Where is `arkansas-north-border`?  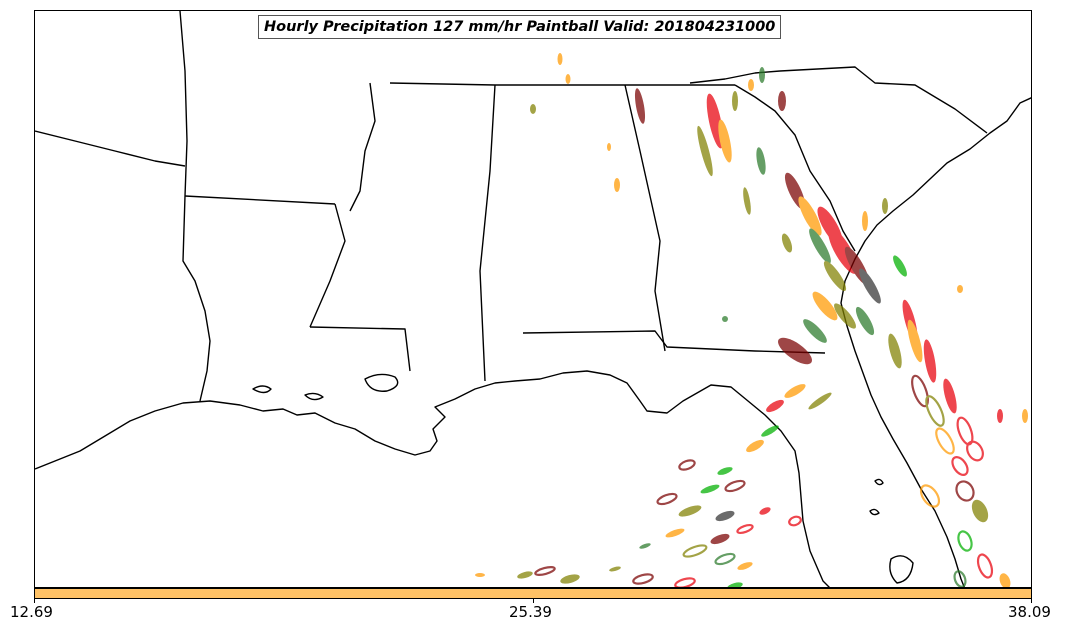 arkansas-north-border is located at coordinates (110, 148).